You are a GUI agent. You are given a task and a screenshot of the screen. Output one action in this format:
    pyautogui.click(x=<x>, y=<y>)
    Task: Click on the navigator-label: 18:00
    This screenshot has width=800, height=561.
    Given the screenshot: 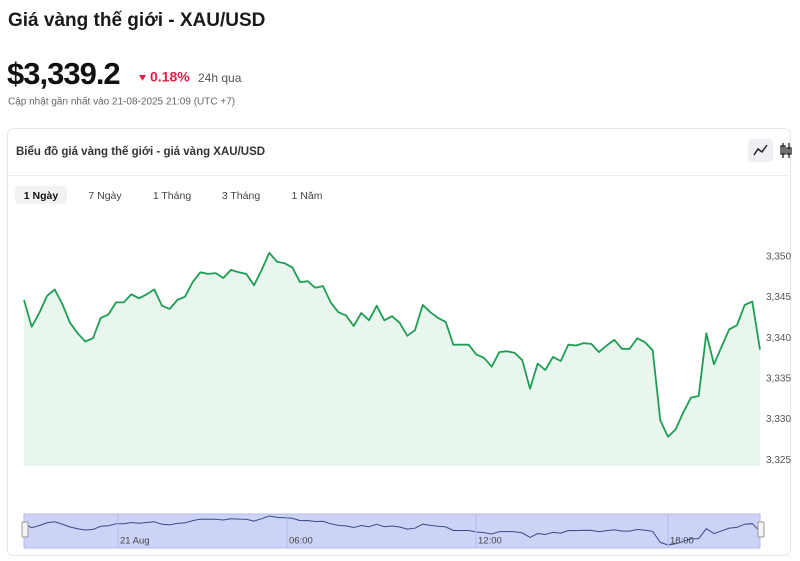 What is the action you would take?
    pyautogui.click(x=682, y=541)
    